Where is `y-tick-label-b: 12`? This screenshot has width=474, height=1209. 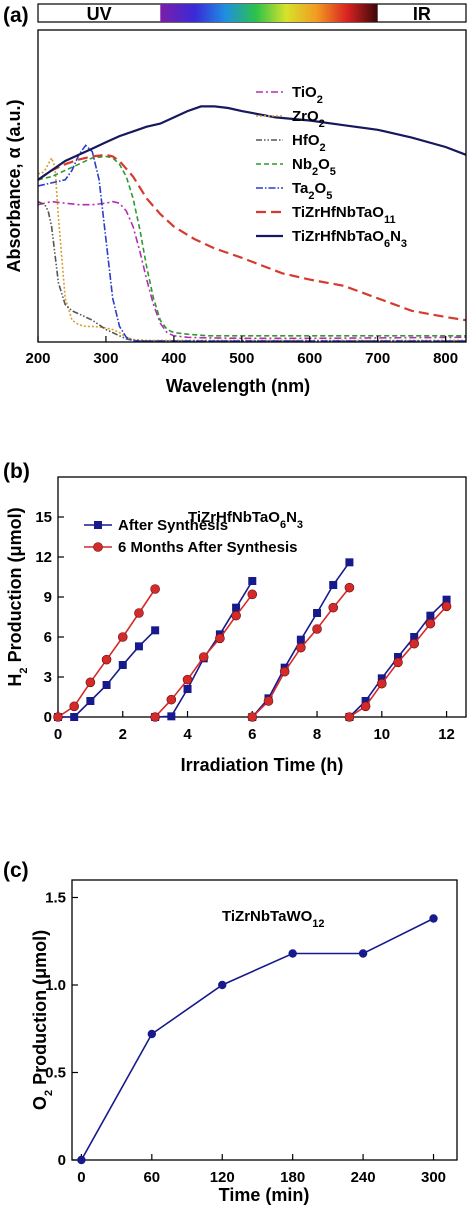 y-tick-label-b: 12 is located at coordinates (43, 557).